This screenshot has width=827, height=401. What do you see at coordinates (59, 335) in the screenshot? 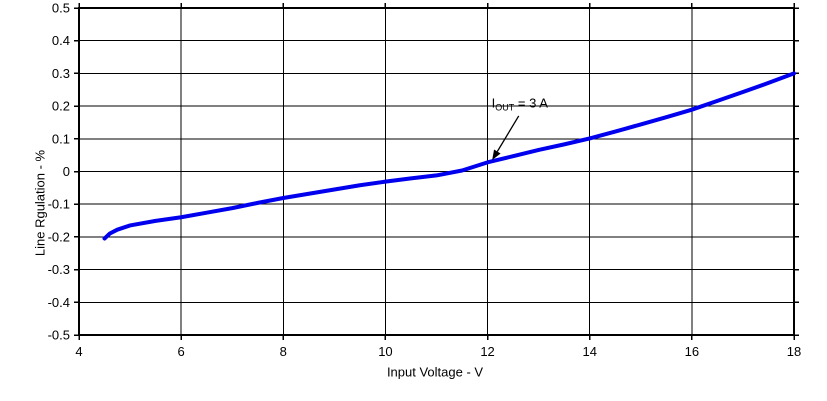
I see `y-tick-label: -0.5` at bounding box center [59, 335].